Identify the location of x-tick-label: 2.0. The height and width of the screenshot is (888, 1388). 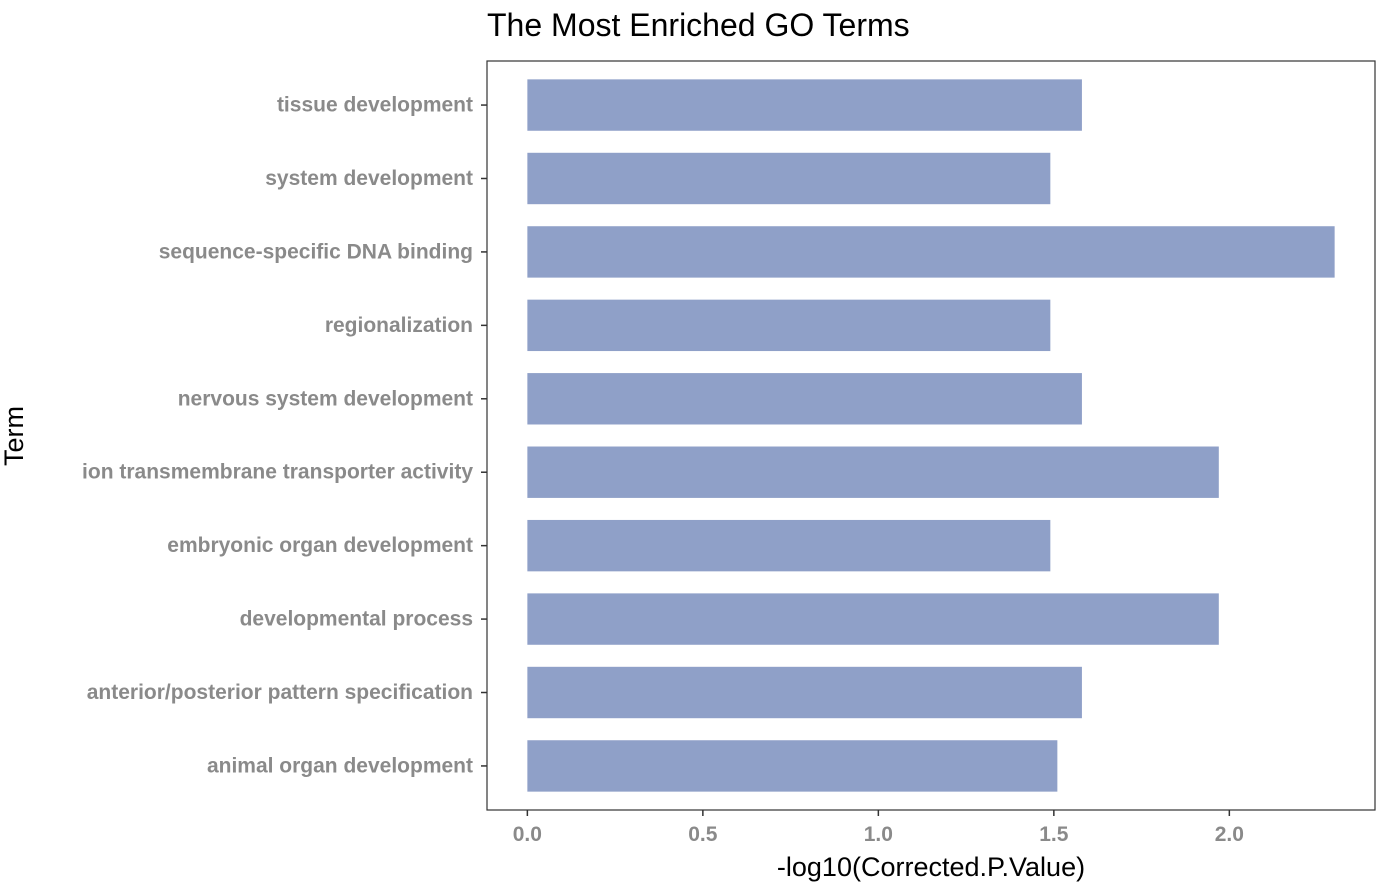
(1229, 834).